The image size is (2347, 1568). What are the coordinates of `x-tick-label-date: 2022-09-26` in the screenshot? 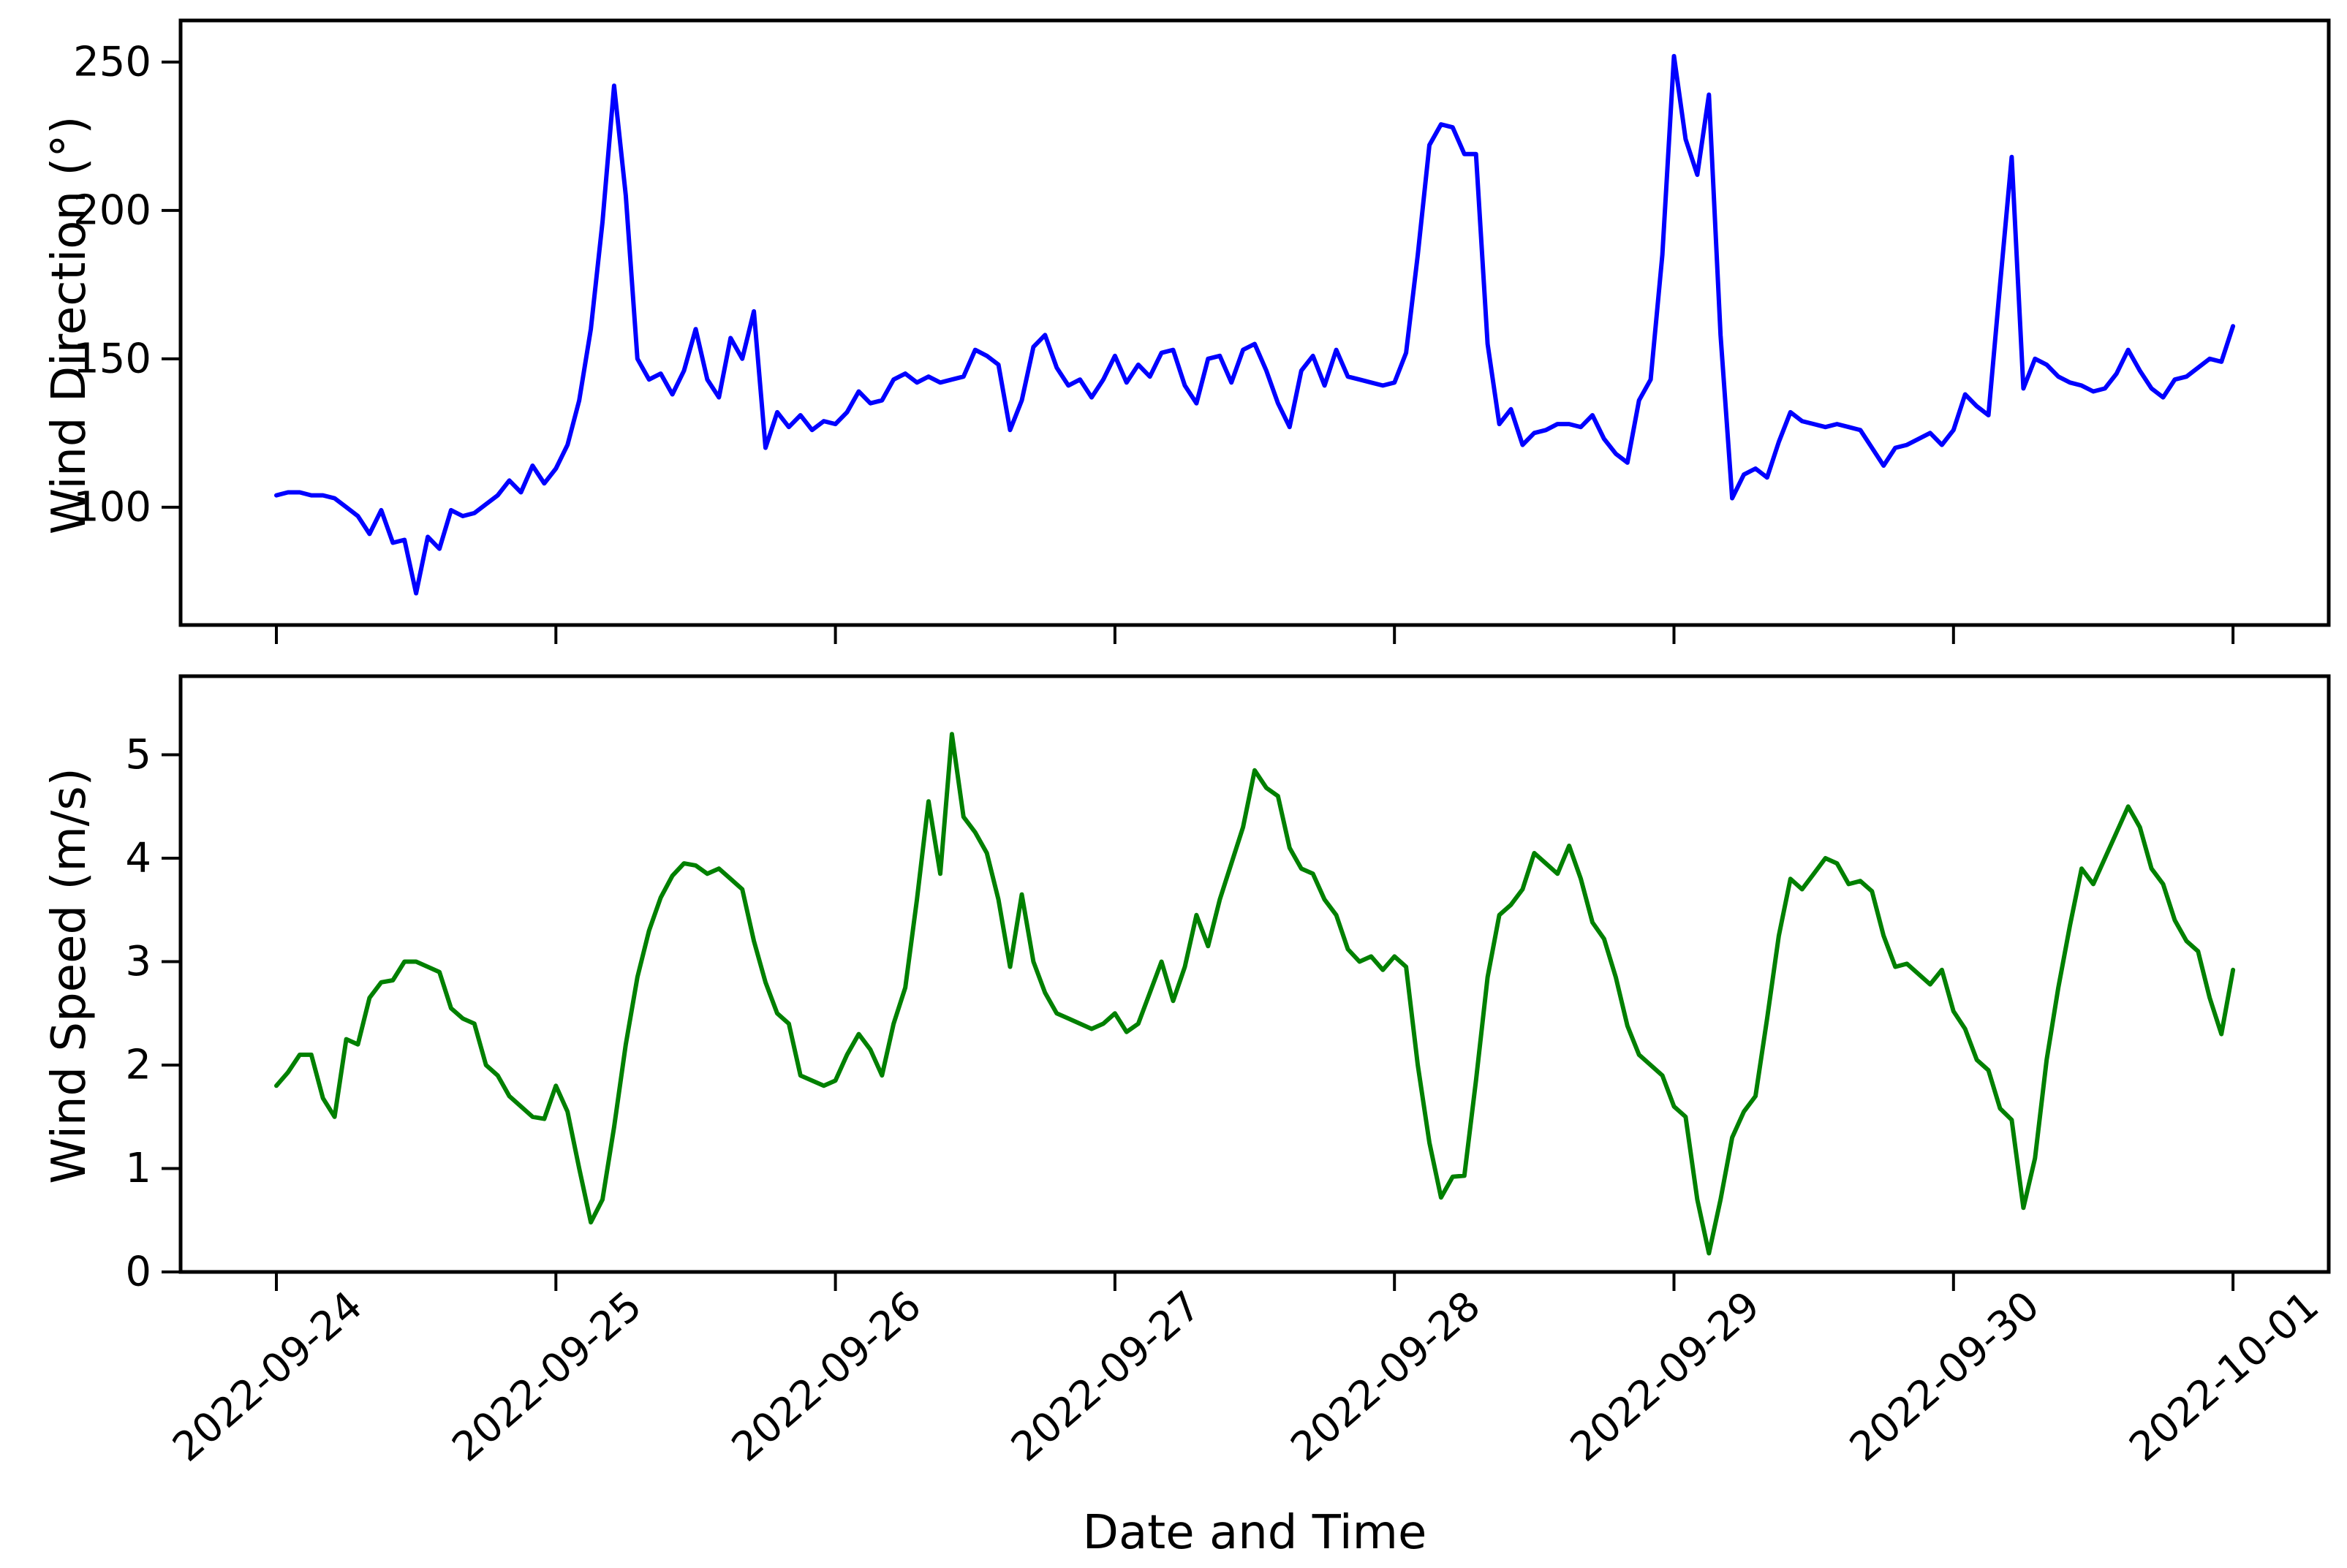 It's located at (826, 1377).